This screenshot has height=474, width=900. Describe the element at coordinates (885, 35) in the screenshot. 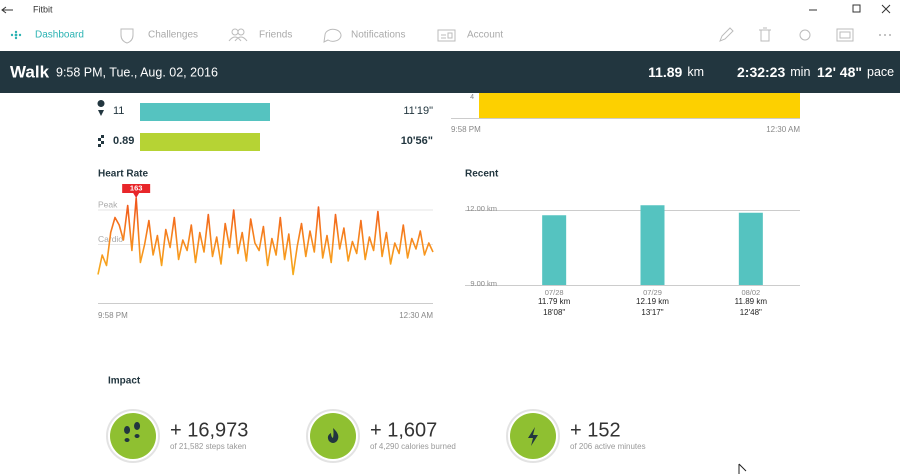

I see `more-button` at that location.